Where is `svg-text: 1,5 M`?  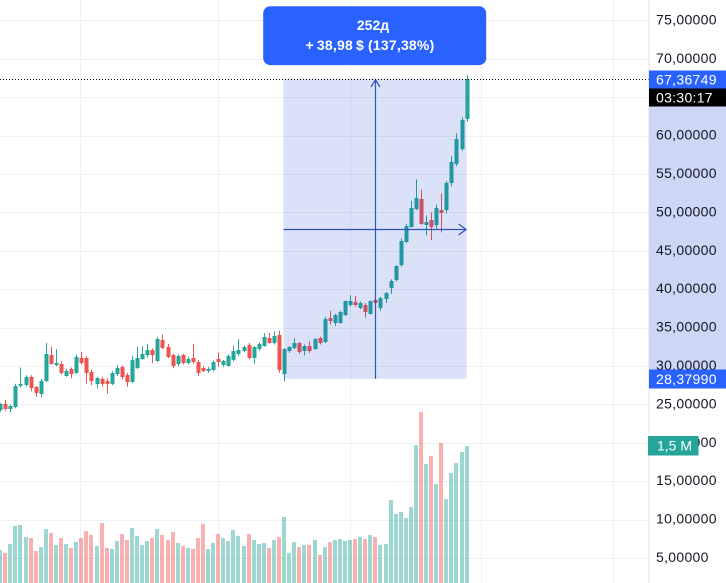 svg-text: 1,5 M is located at coordinates (674, 446).